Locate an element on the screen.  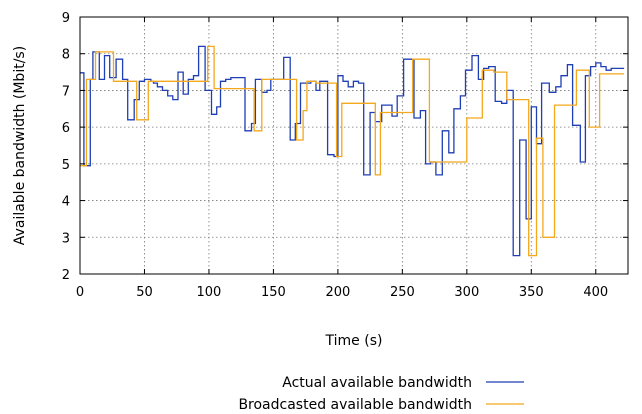
x-axis-label: Time (s) is located at coordinates (354, 341).